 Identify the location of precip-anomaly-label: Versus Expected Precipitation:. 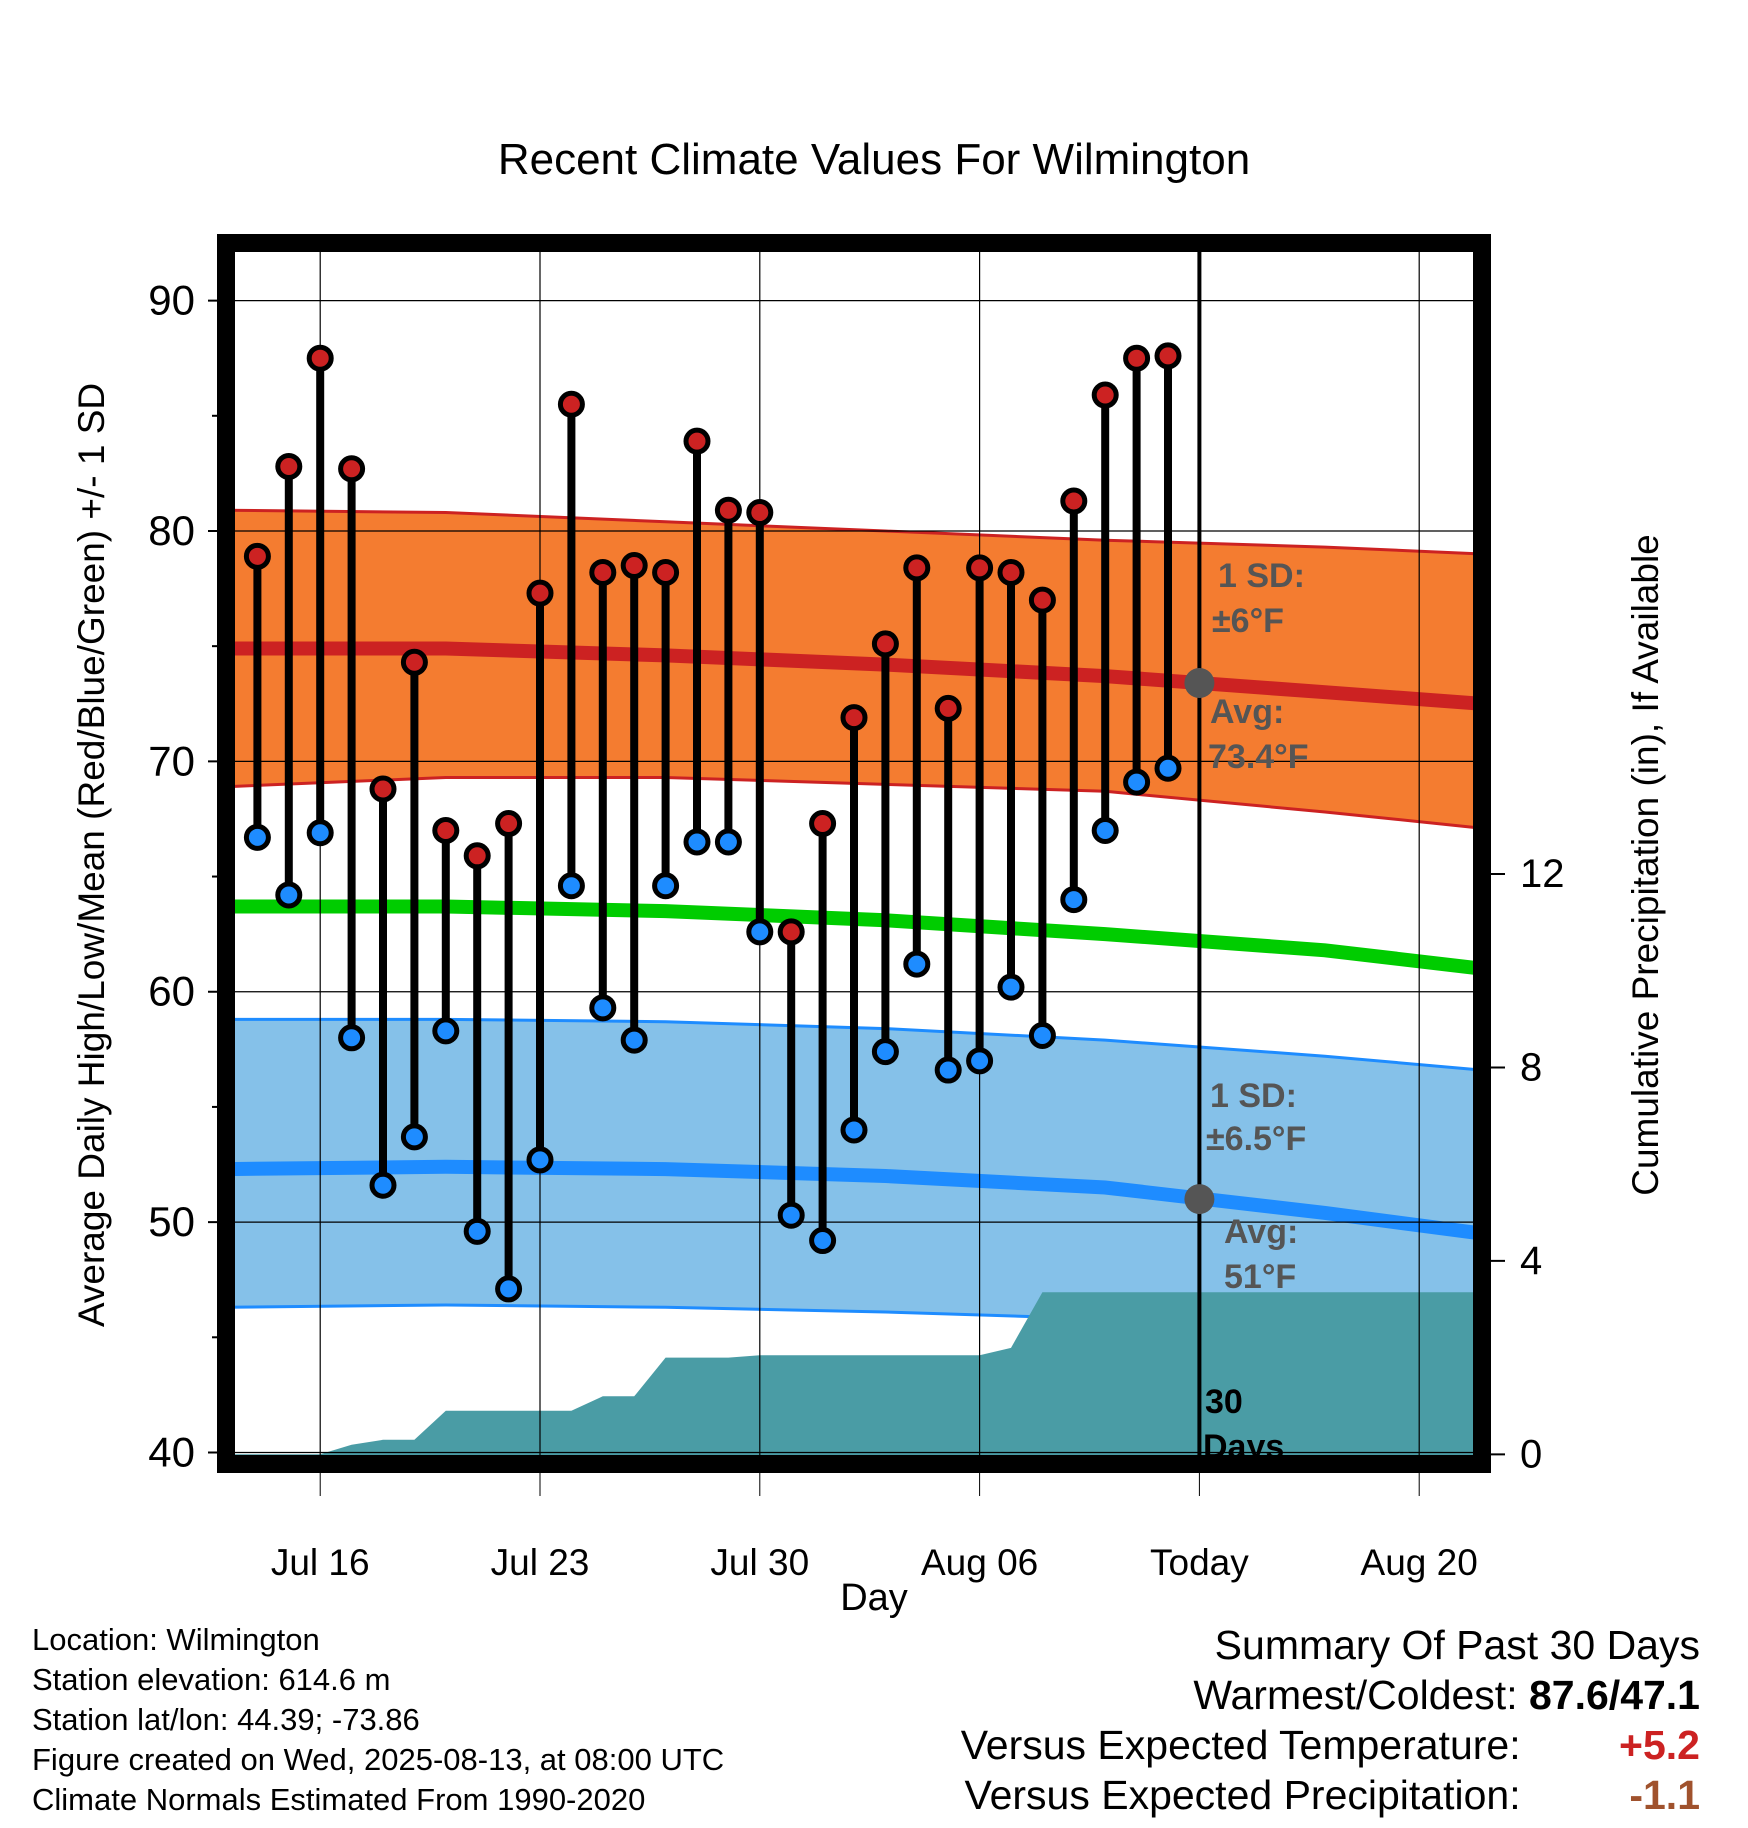
(1242, 1795).